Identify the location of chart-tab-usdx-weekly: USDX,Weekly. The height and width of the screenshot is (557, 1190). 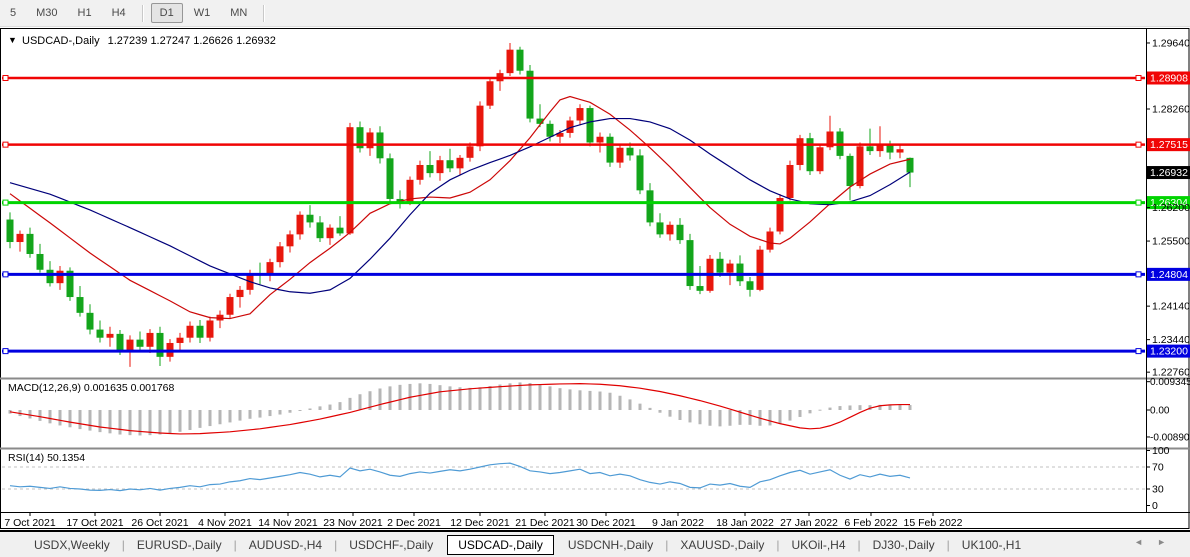
(72, 544).